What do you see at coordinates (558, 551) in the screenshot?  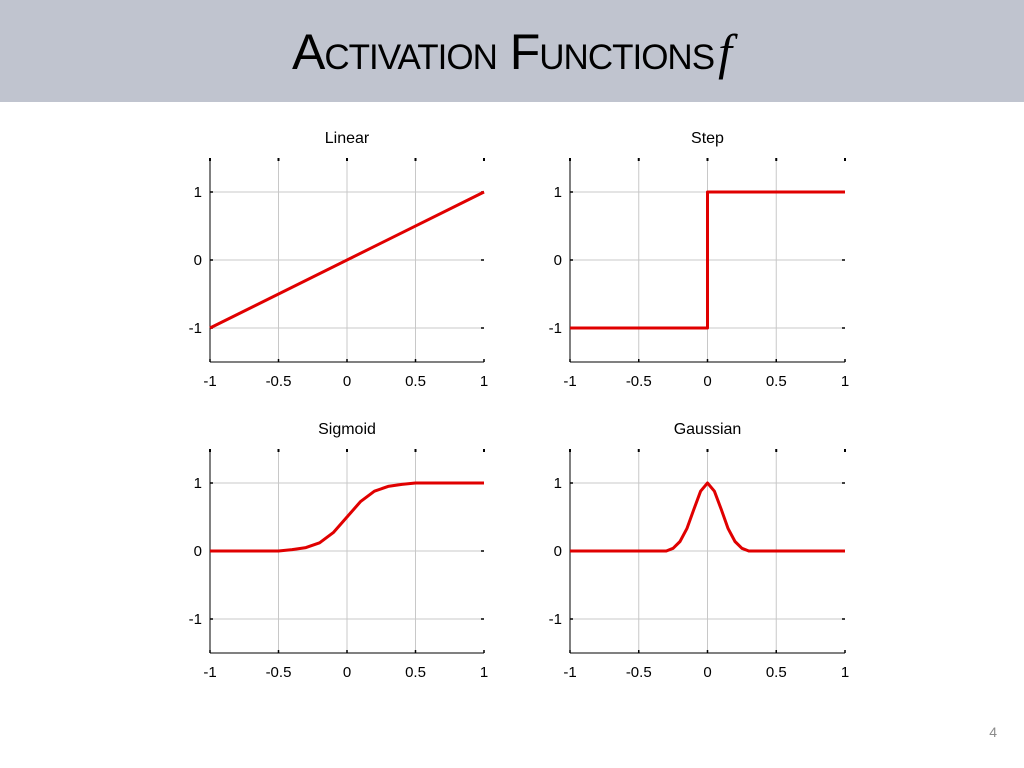 I see `gaussian-ytick-label: 0` at bounding box center [558, 551].